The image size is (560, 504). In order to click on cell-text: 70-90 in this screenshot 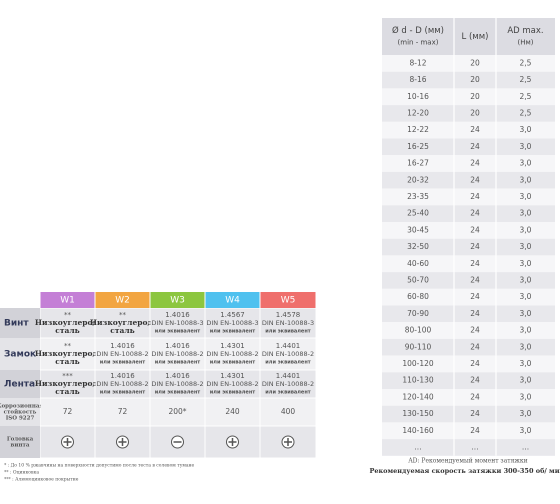, I will do `click(418, 313)`.